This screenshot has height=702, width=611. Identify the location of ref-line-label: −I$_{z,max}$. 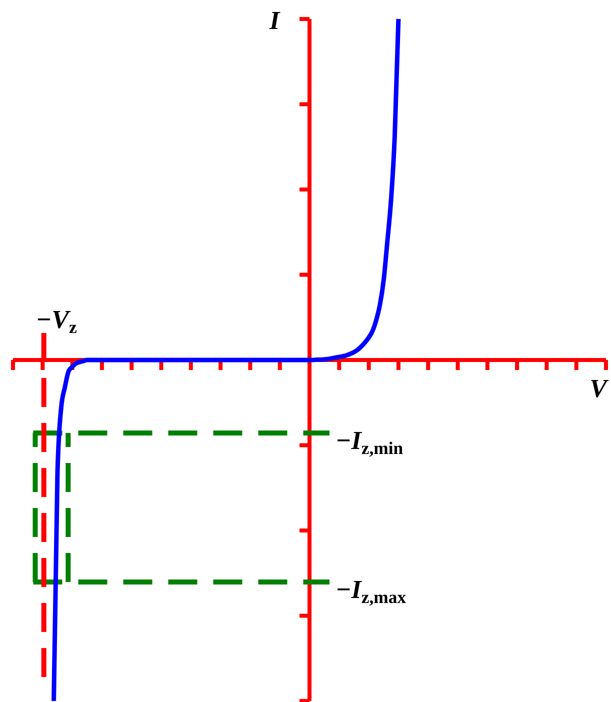
(371, 591).